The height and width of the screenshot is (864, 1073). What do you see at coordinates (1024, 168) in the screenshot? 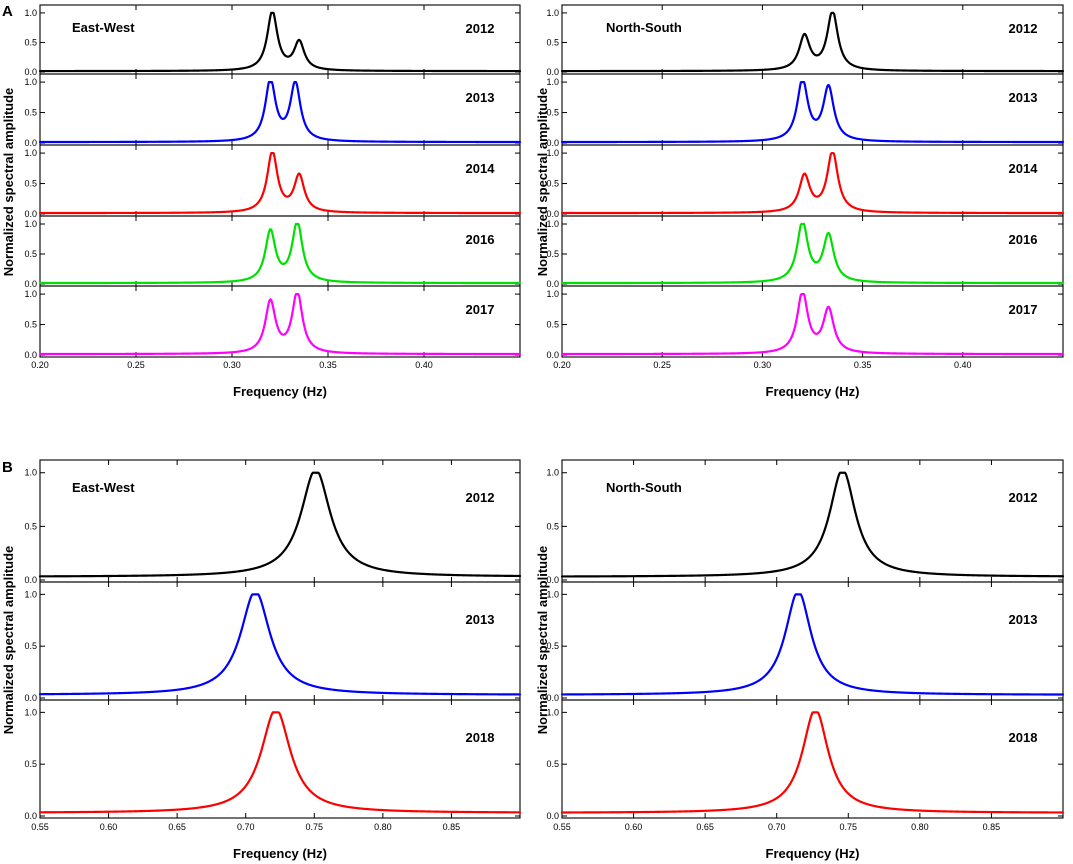
I see `year-label: 2014` at bounding box center [1024, 168].